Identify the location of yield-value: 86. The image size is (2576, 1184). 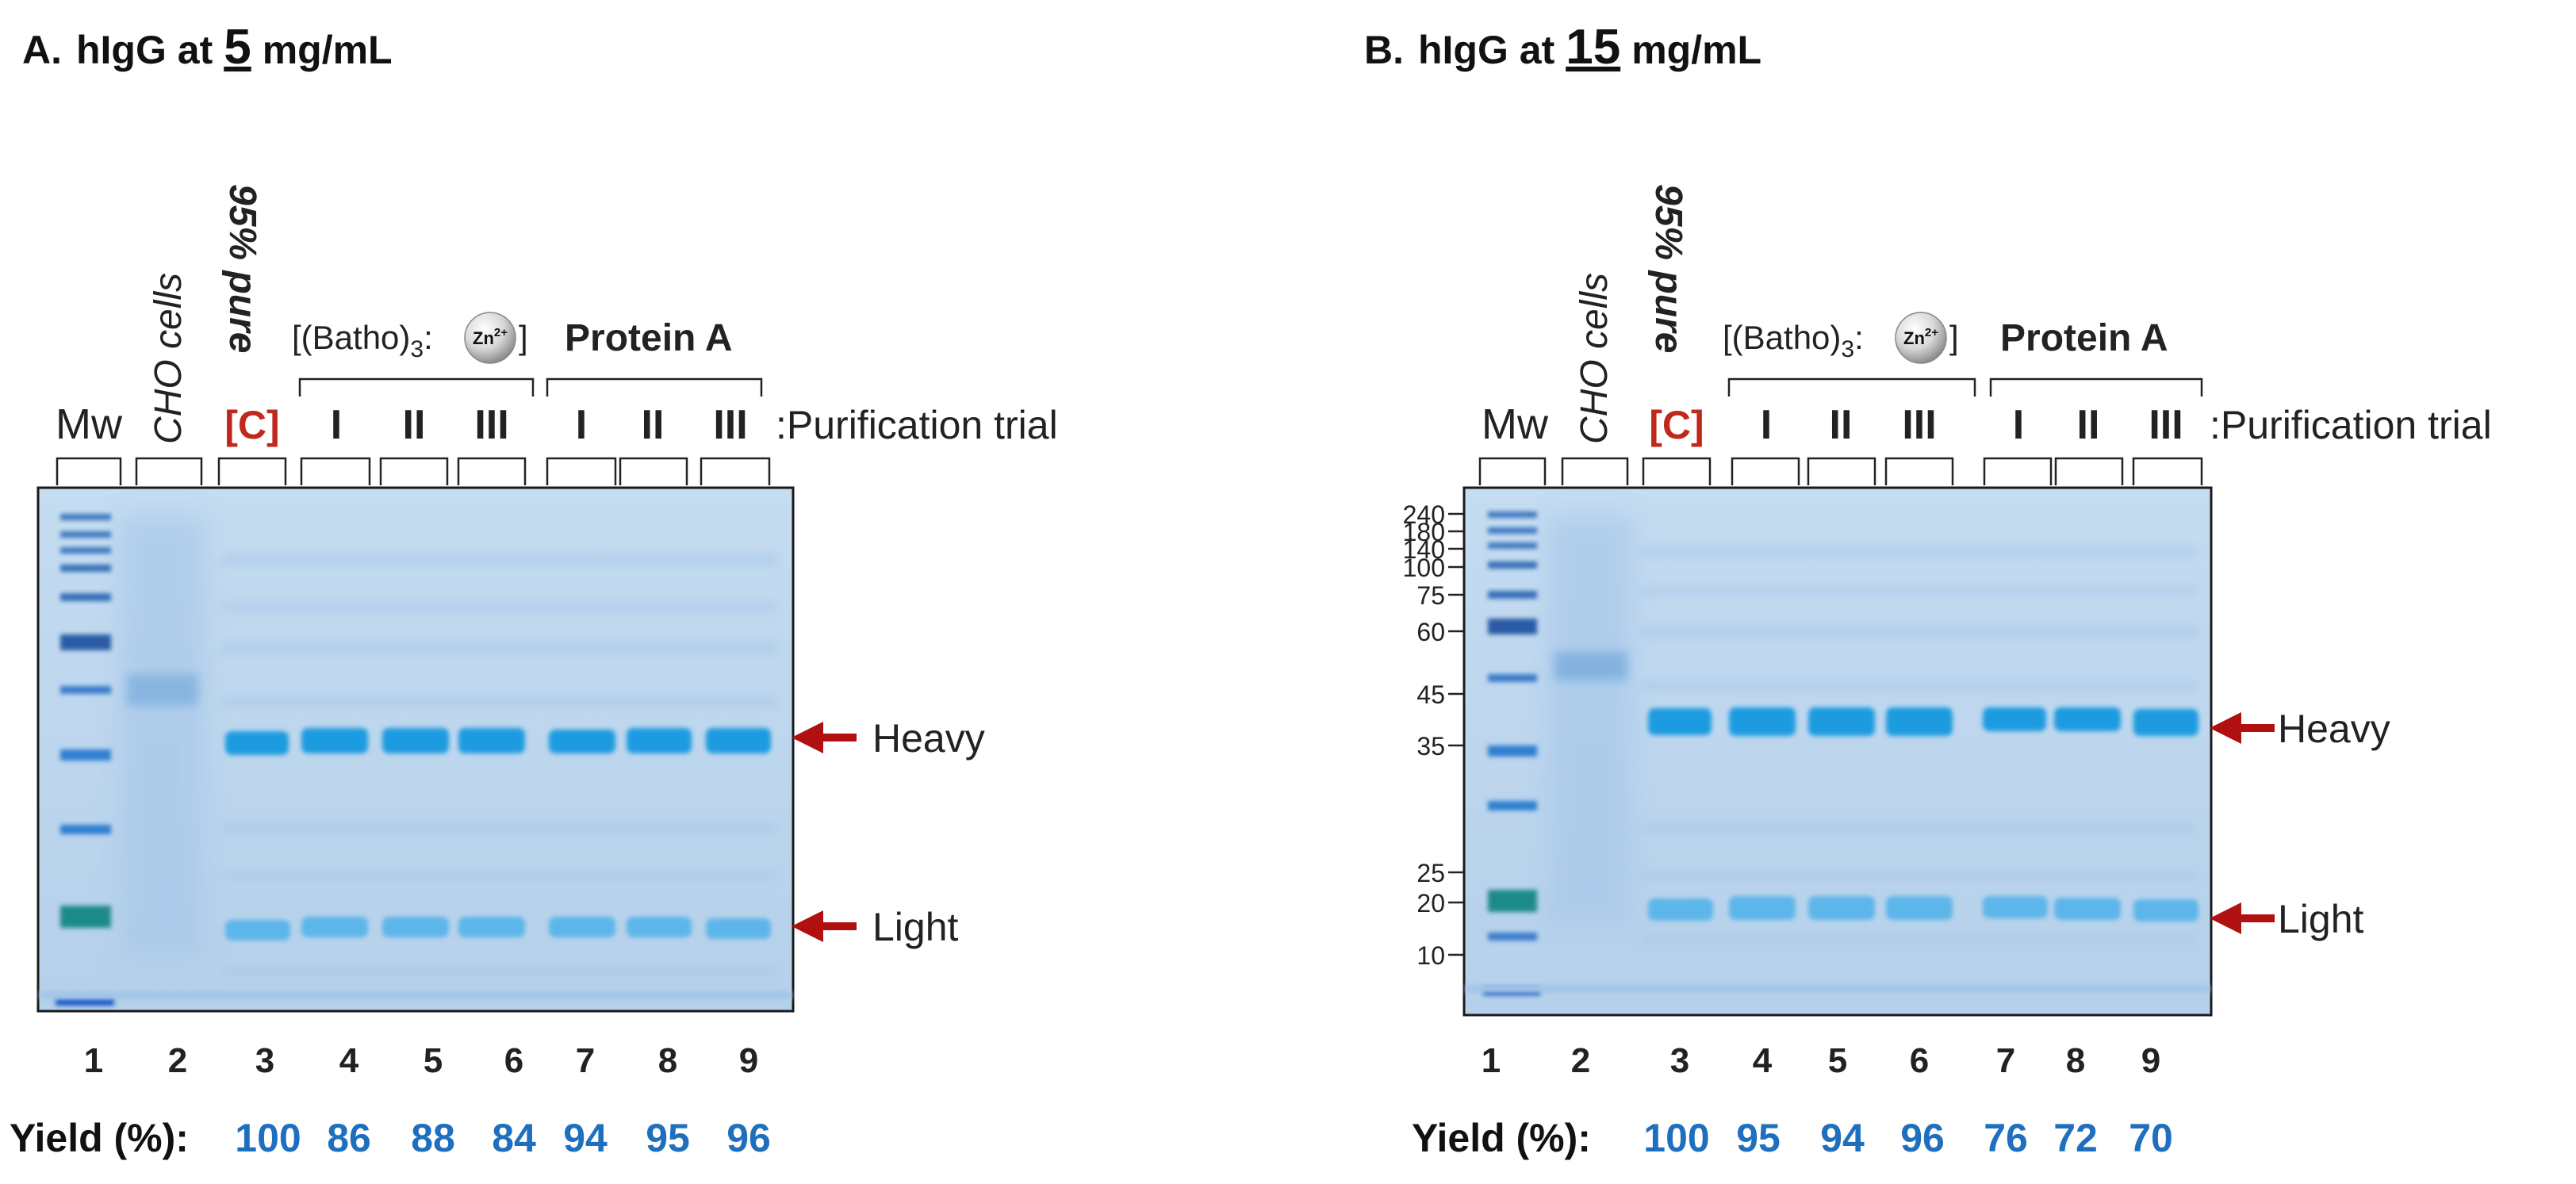
(349, 1138).